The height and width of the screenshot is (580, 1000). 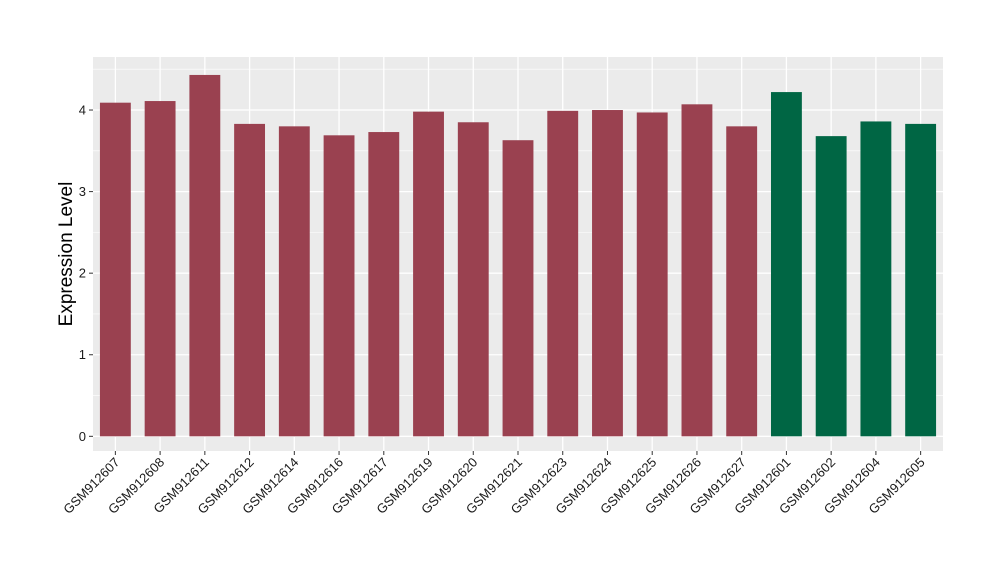 What do you see at coordinates (82, 436) in the screenshot?
I see `y-tick-label: 0` at bounding box center [82, 436].